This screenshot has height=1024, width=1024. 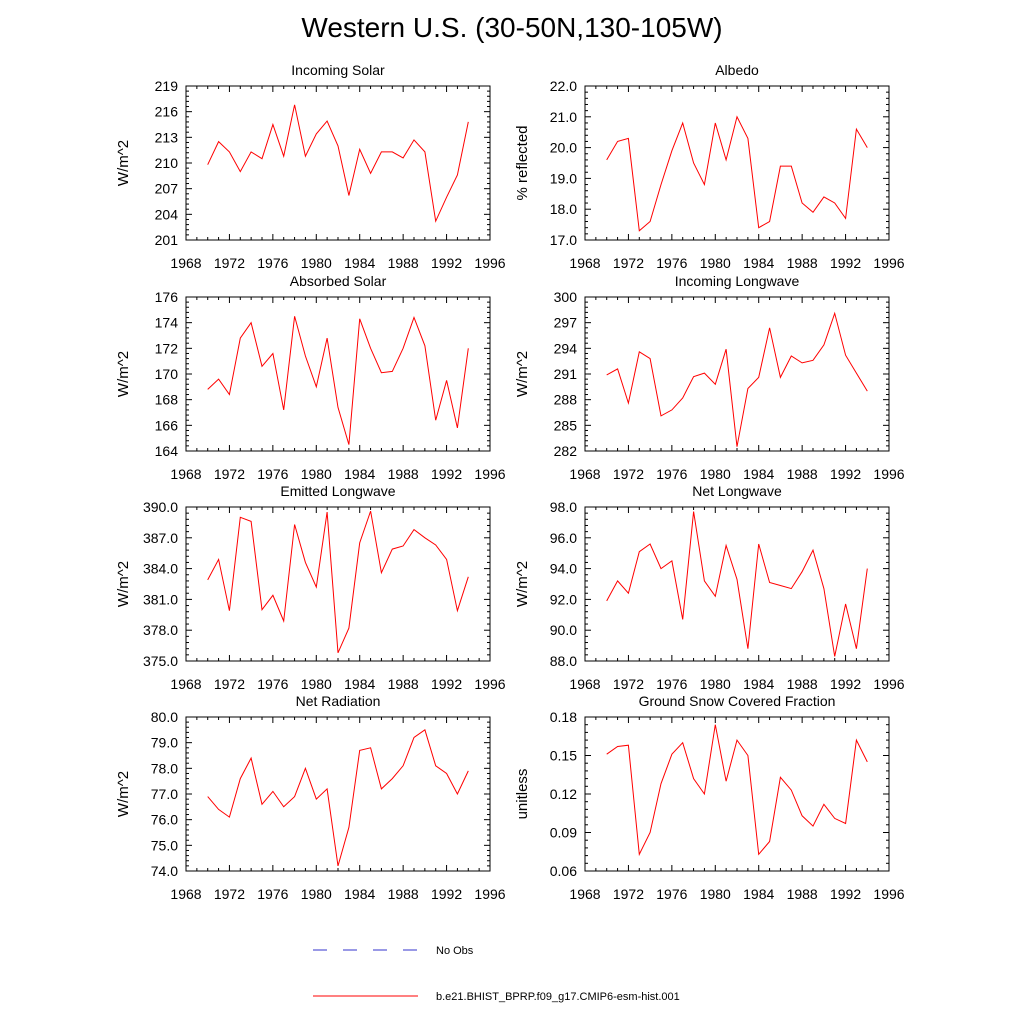 I want to click on y-tick-label: 291, so click(x=566, y=374).